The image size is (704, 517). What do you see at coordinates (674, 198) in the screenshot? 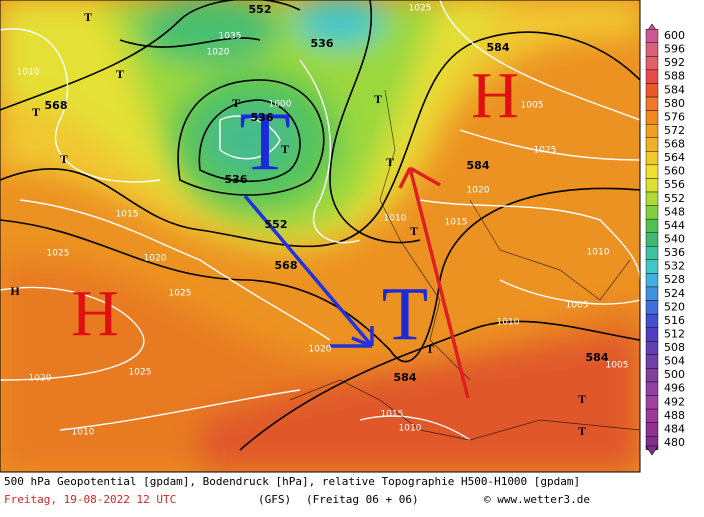
I see `colorbar-label: 552` at bounding box center [674, 198].